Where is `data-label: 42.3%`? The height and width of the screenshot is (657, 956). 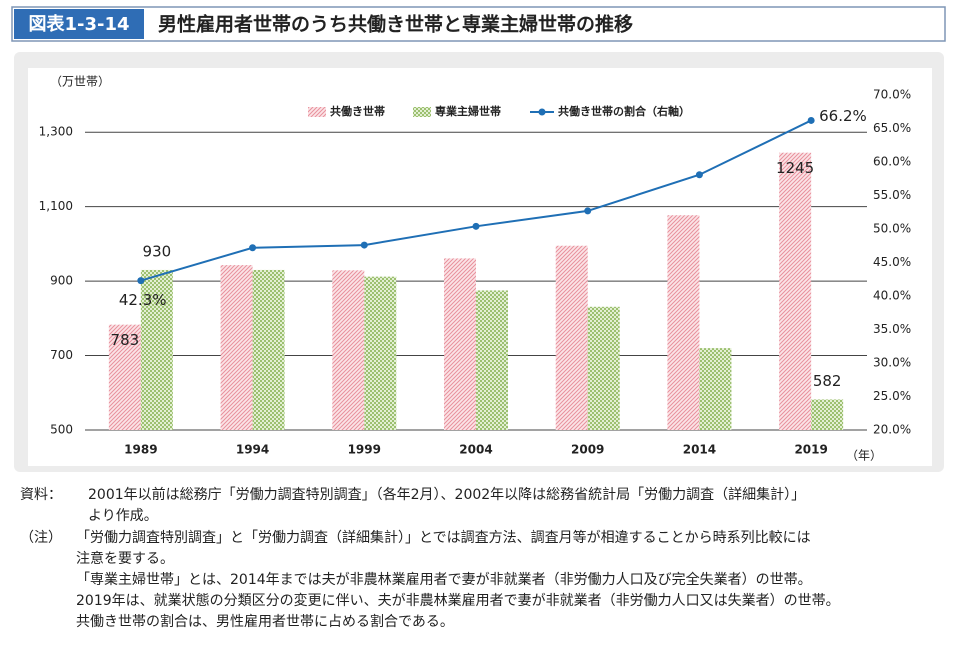
data-label: 42.3% is located at coordinates (143, 300).